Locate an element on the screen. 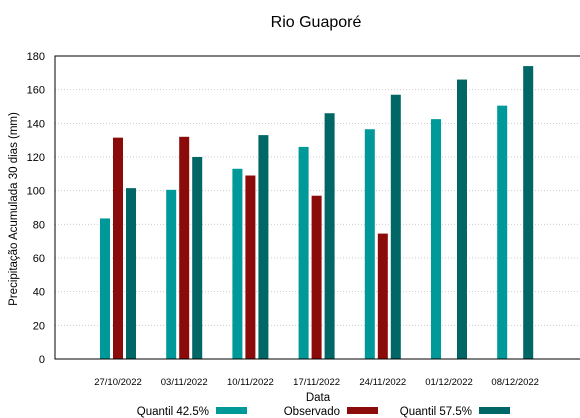 The height and width of the screenshot is (418, 580). y-tick-label: 20 is located at coordinates (39, 326).